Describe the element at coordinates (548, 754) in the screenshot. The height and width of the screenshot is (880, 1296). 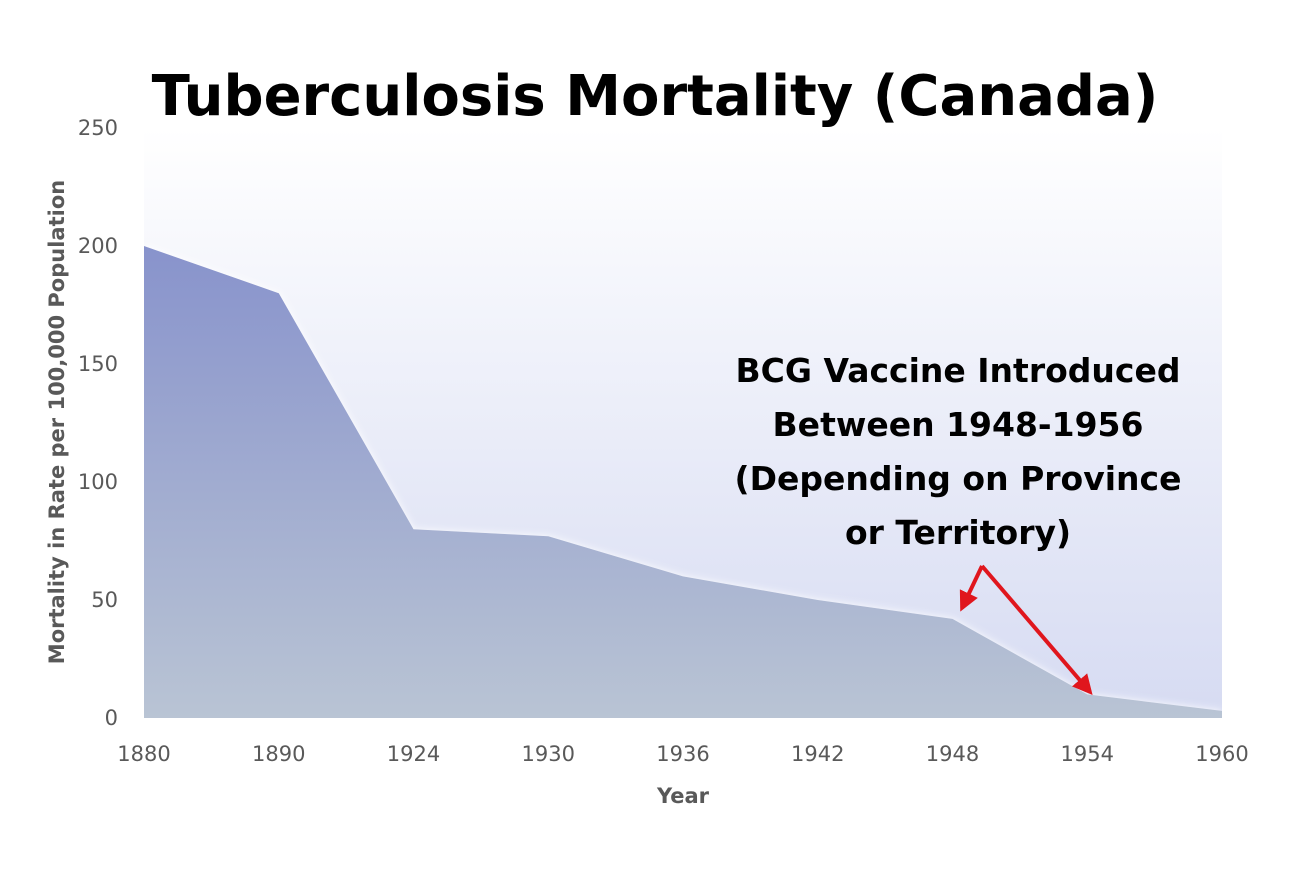
I see `x-tick-label: 1930` at that location.